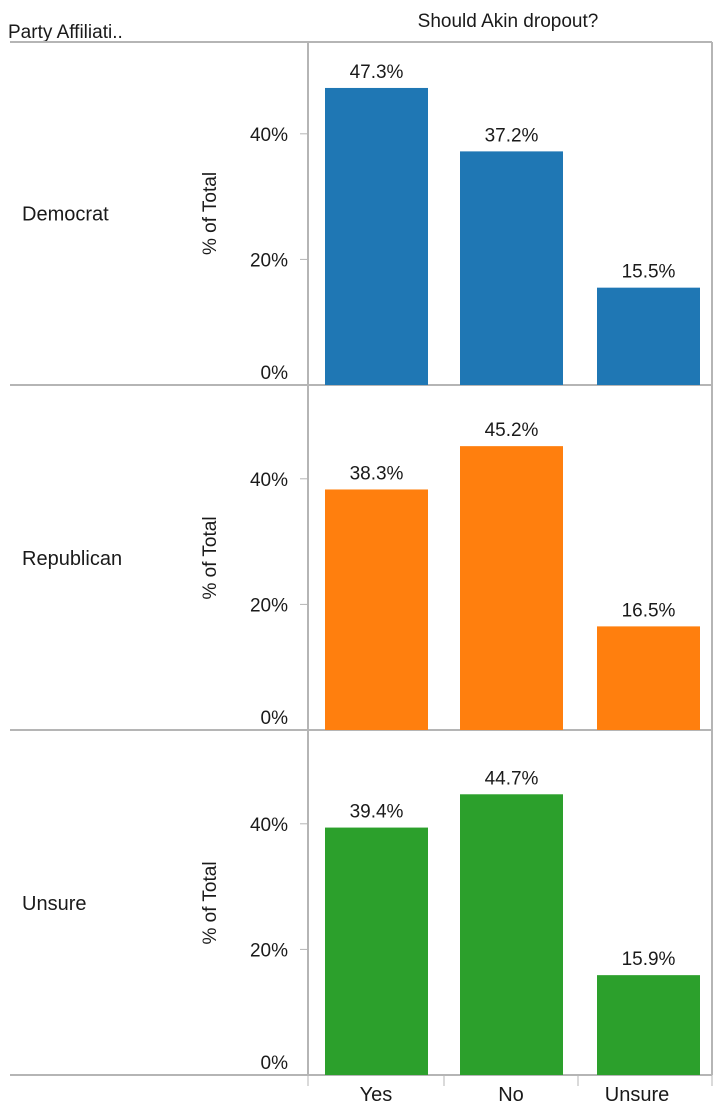 Image resolution: width=720 pixels, height=1106 pixels. What do you see at coordinates (649, 610) in the screenshot?
I see `data-label: 16.5%` at bounding box center [649, 610].